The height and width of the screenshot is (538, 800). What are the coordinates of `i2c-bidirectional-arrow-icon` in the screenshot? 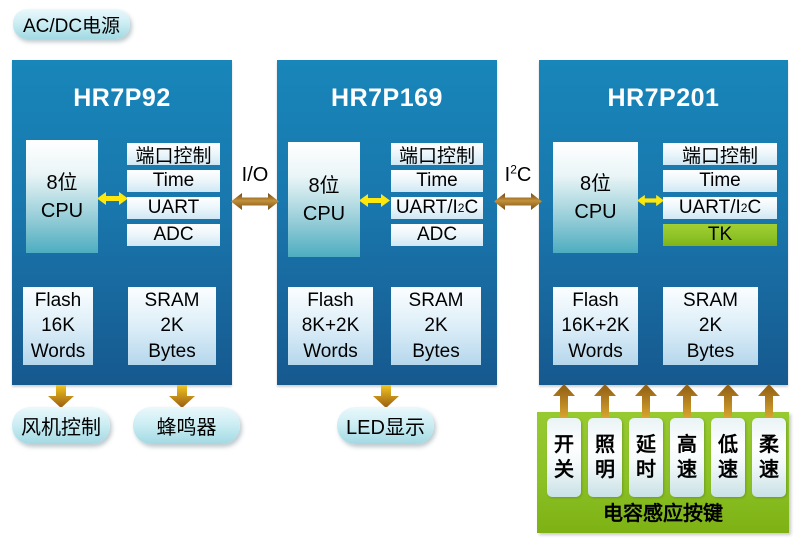 It's located at (518, 201).